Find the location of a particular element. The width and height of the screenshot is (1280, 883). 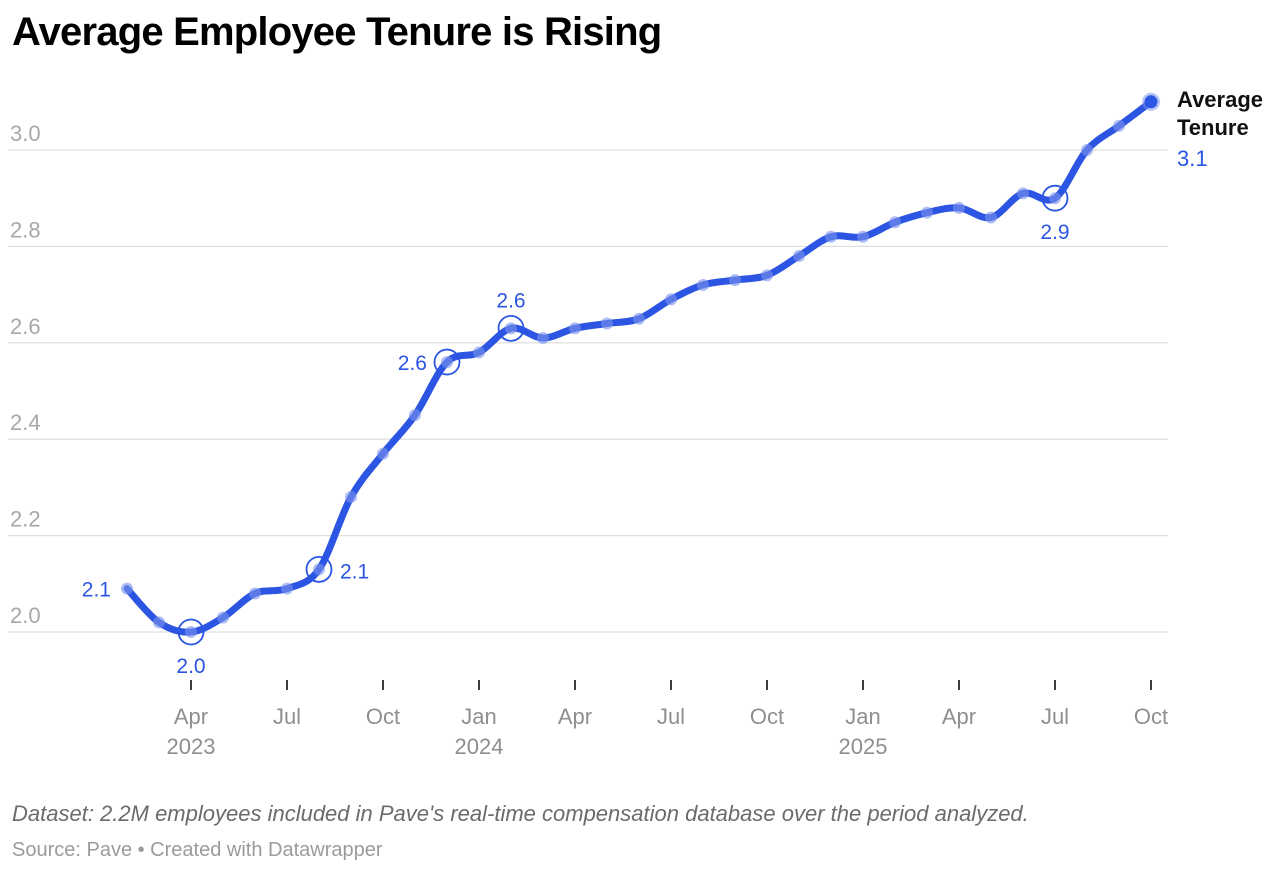

end-point is located at coordinates (1151, 102).